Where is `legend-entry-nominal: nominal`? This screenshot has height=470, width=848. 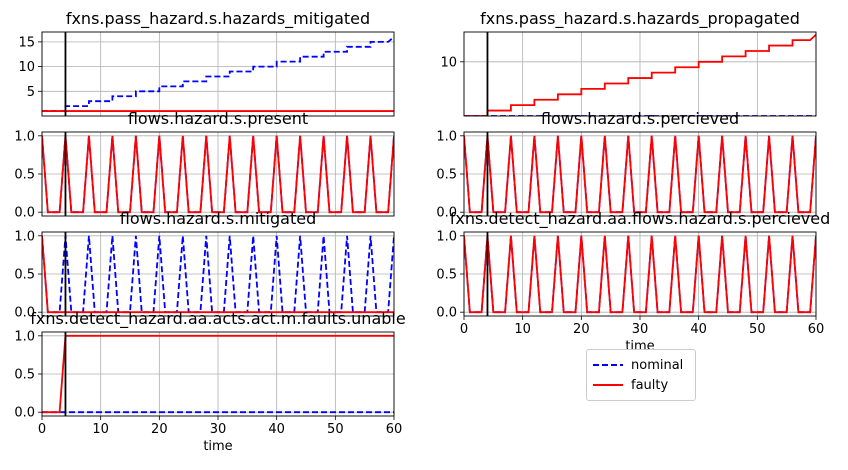
legend-entry-nominal: nominal is located at coordinates (638, 365).